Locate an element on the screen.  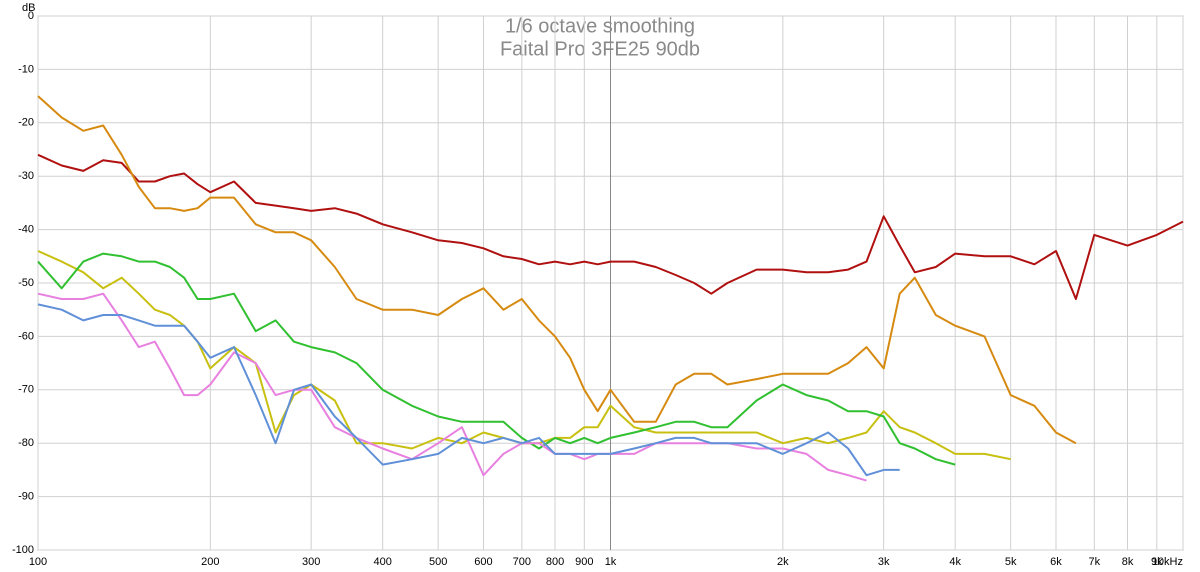
x-tick-label: 3k is located at coordinates (884, 562).